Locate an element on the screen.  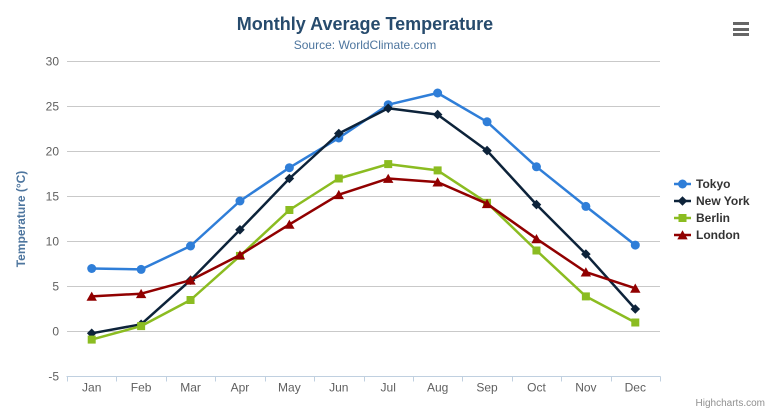
y-axis-tick-label: 20 is located at coordinates (53, 152).